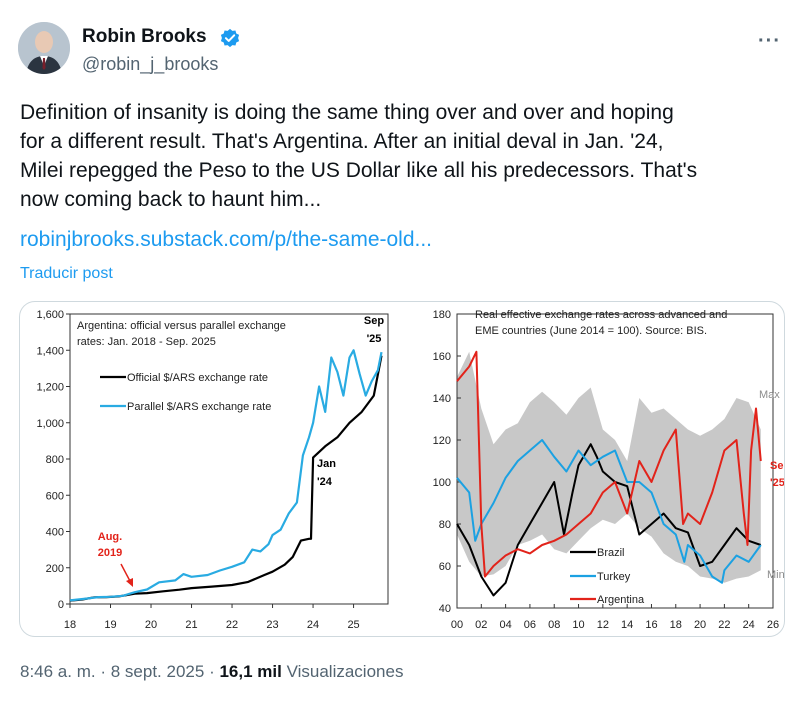  Describe the element at coordinates (457, 625) in the screenshot. I see `x-tick-label: 00` at that location.